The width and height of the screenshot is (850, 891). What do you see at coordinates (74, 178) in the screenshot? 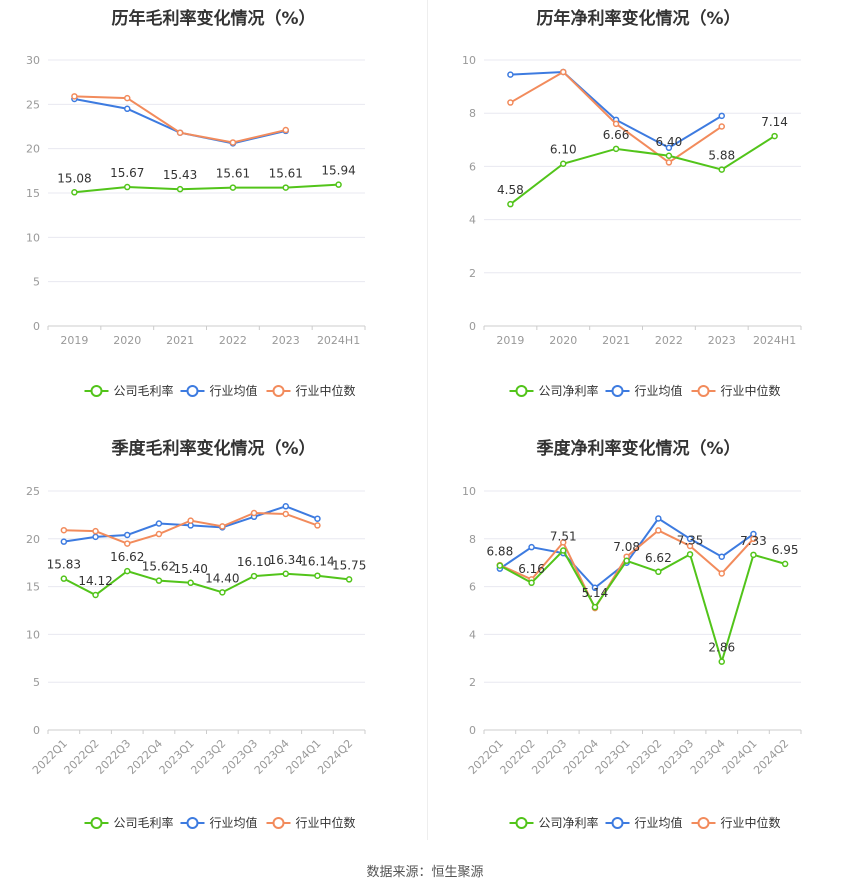
I see `data-label: 15.08` at bounding box center [74, 178].